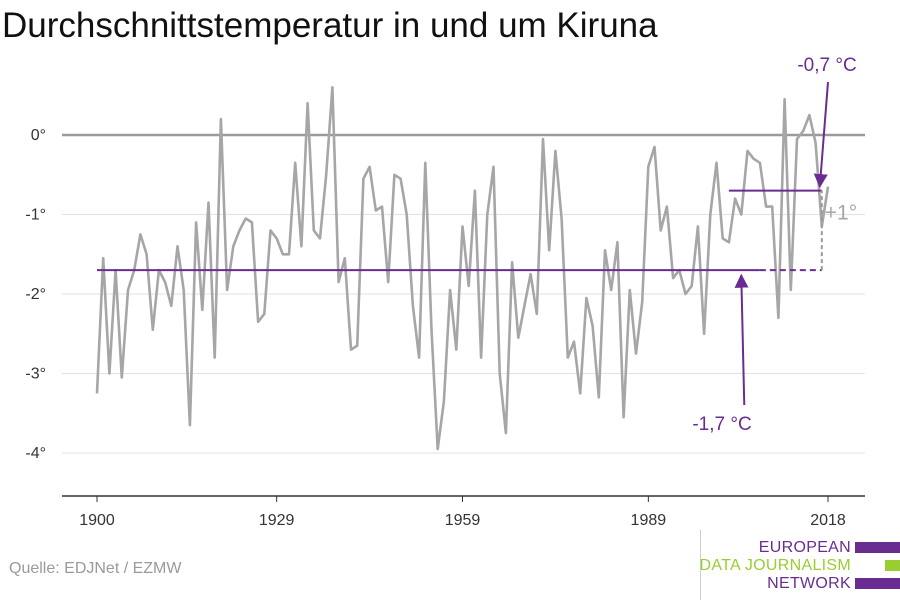  What do you see at coordinates (775, 565) in the screenshot?
I see `logo-line-2: DATA JOURNALISM` at bounding box center [775, 565].